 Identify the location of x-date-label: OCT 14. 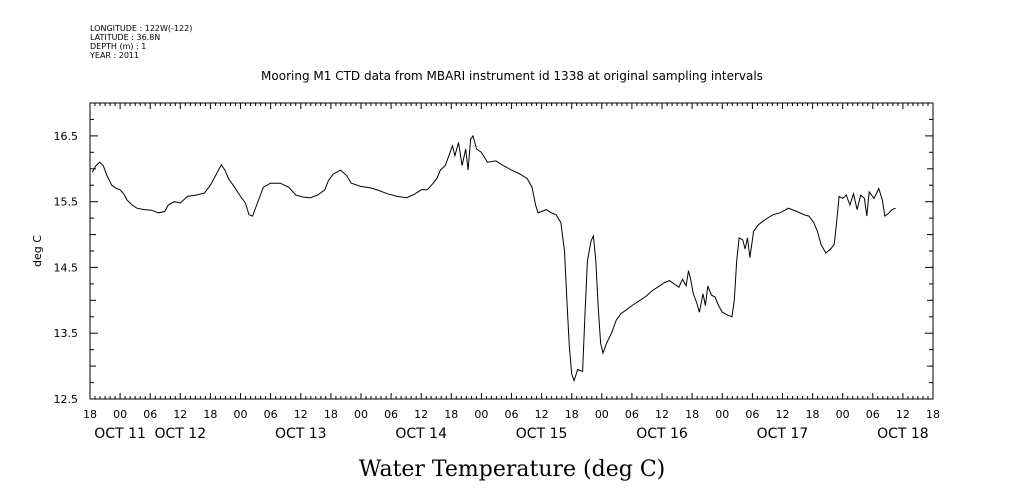
(421, 434).